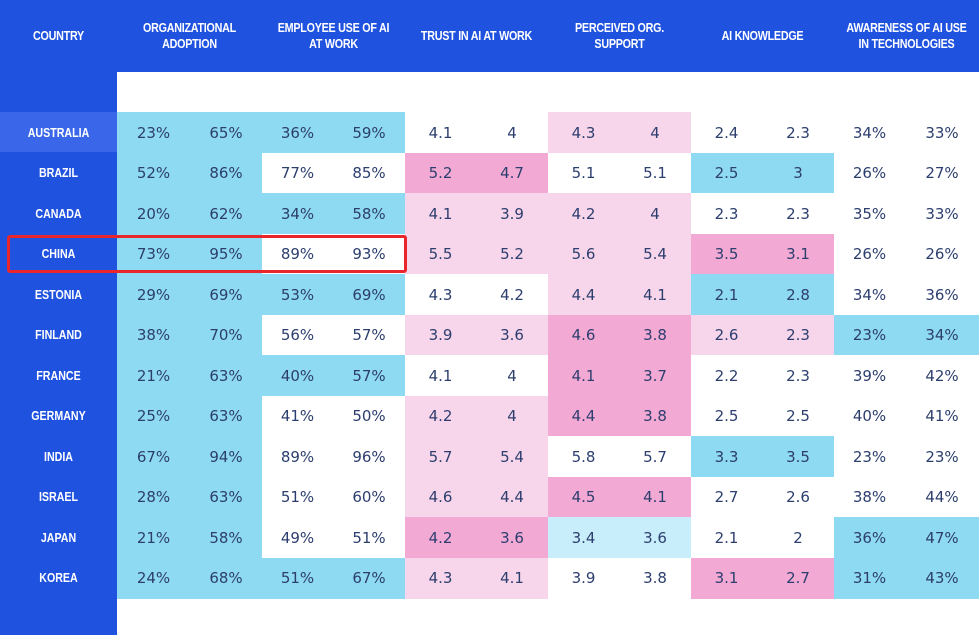  Describe the element at coordinates (583, 497) in the screenshot. I see `table-cell: 4.5` at that location.